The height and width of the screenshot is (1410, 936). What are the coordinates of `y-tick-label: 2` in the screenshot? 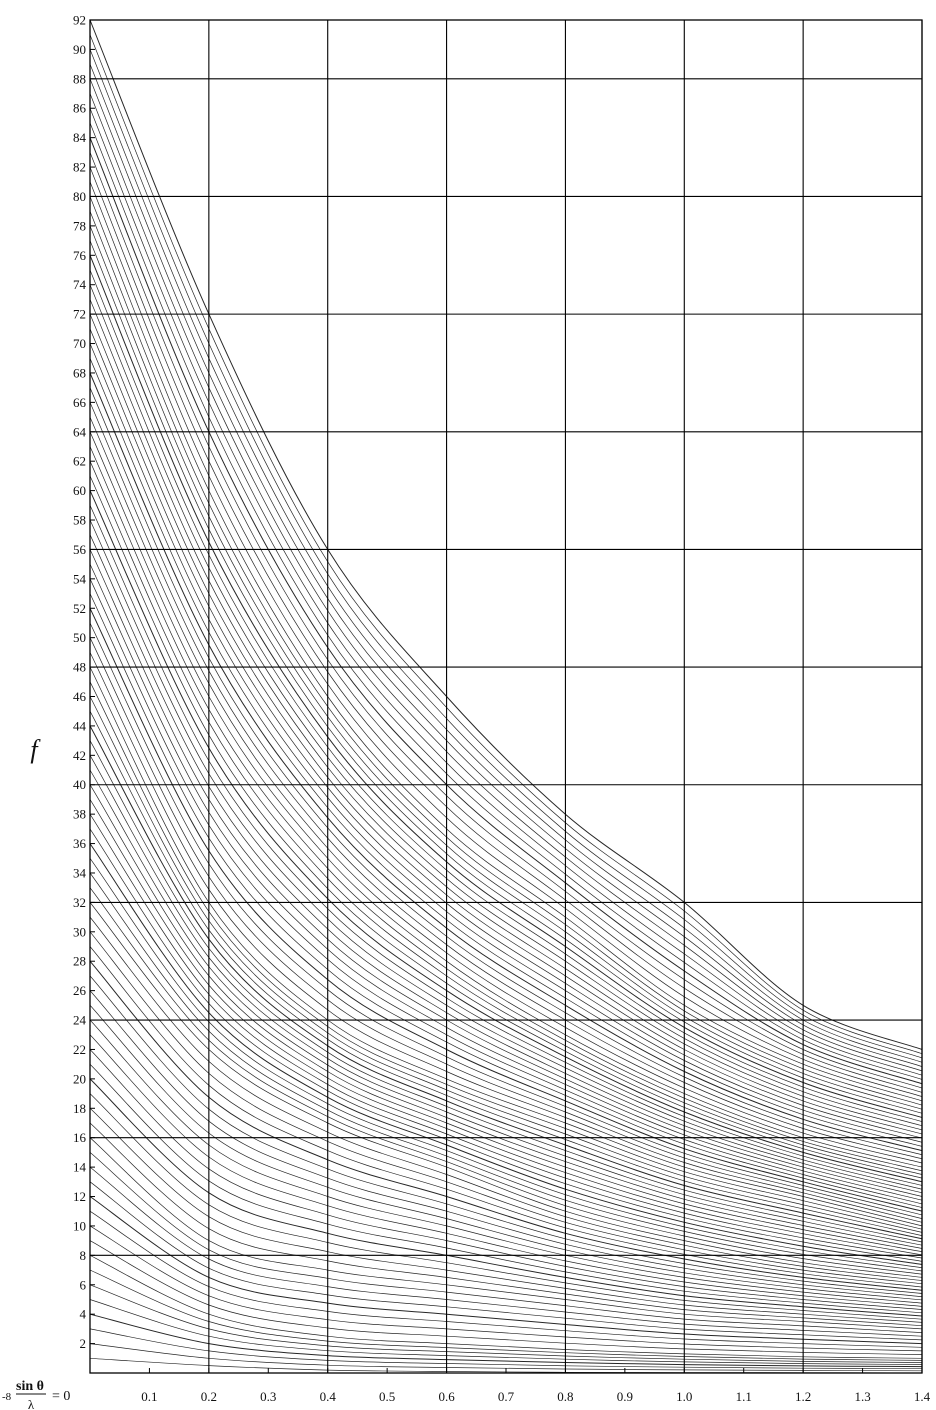 It's located at (83, 1343).